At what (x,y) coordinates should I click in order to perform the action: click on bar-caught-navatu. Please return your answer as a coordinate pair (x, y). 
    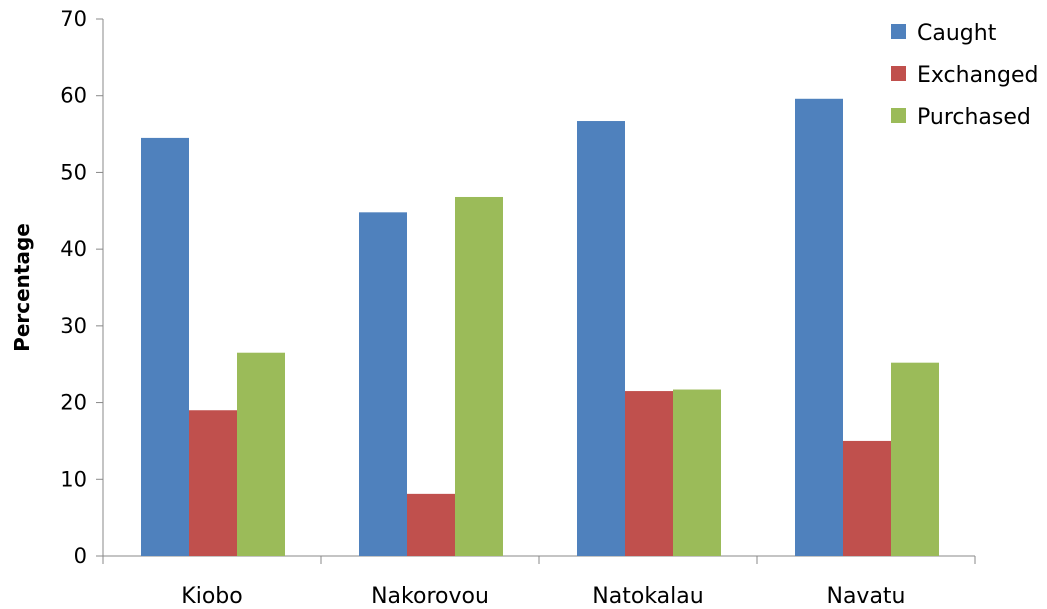
    Looking at the image, I should click on (819, 327).